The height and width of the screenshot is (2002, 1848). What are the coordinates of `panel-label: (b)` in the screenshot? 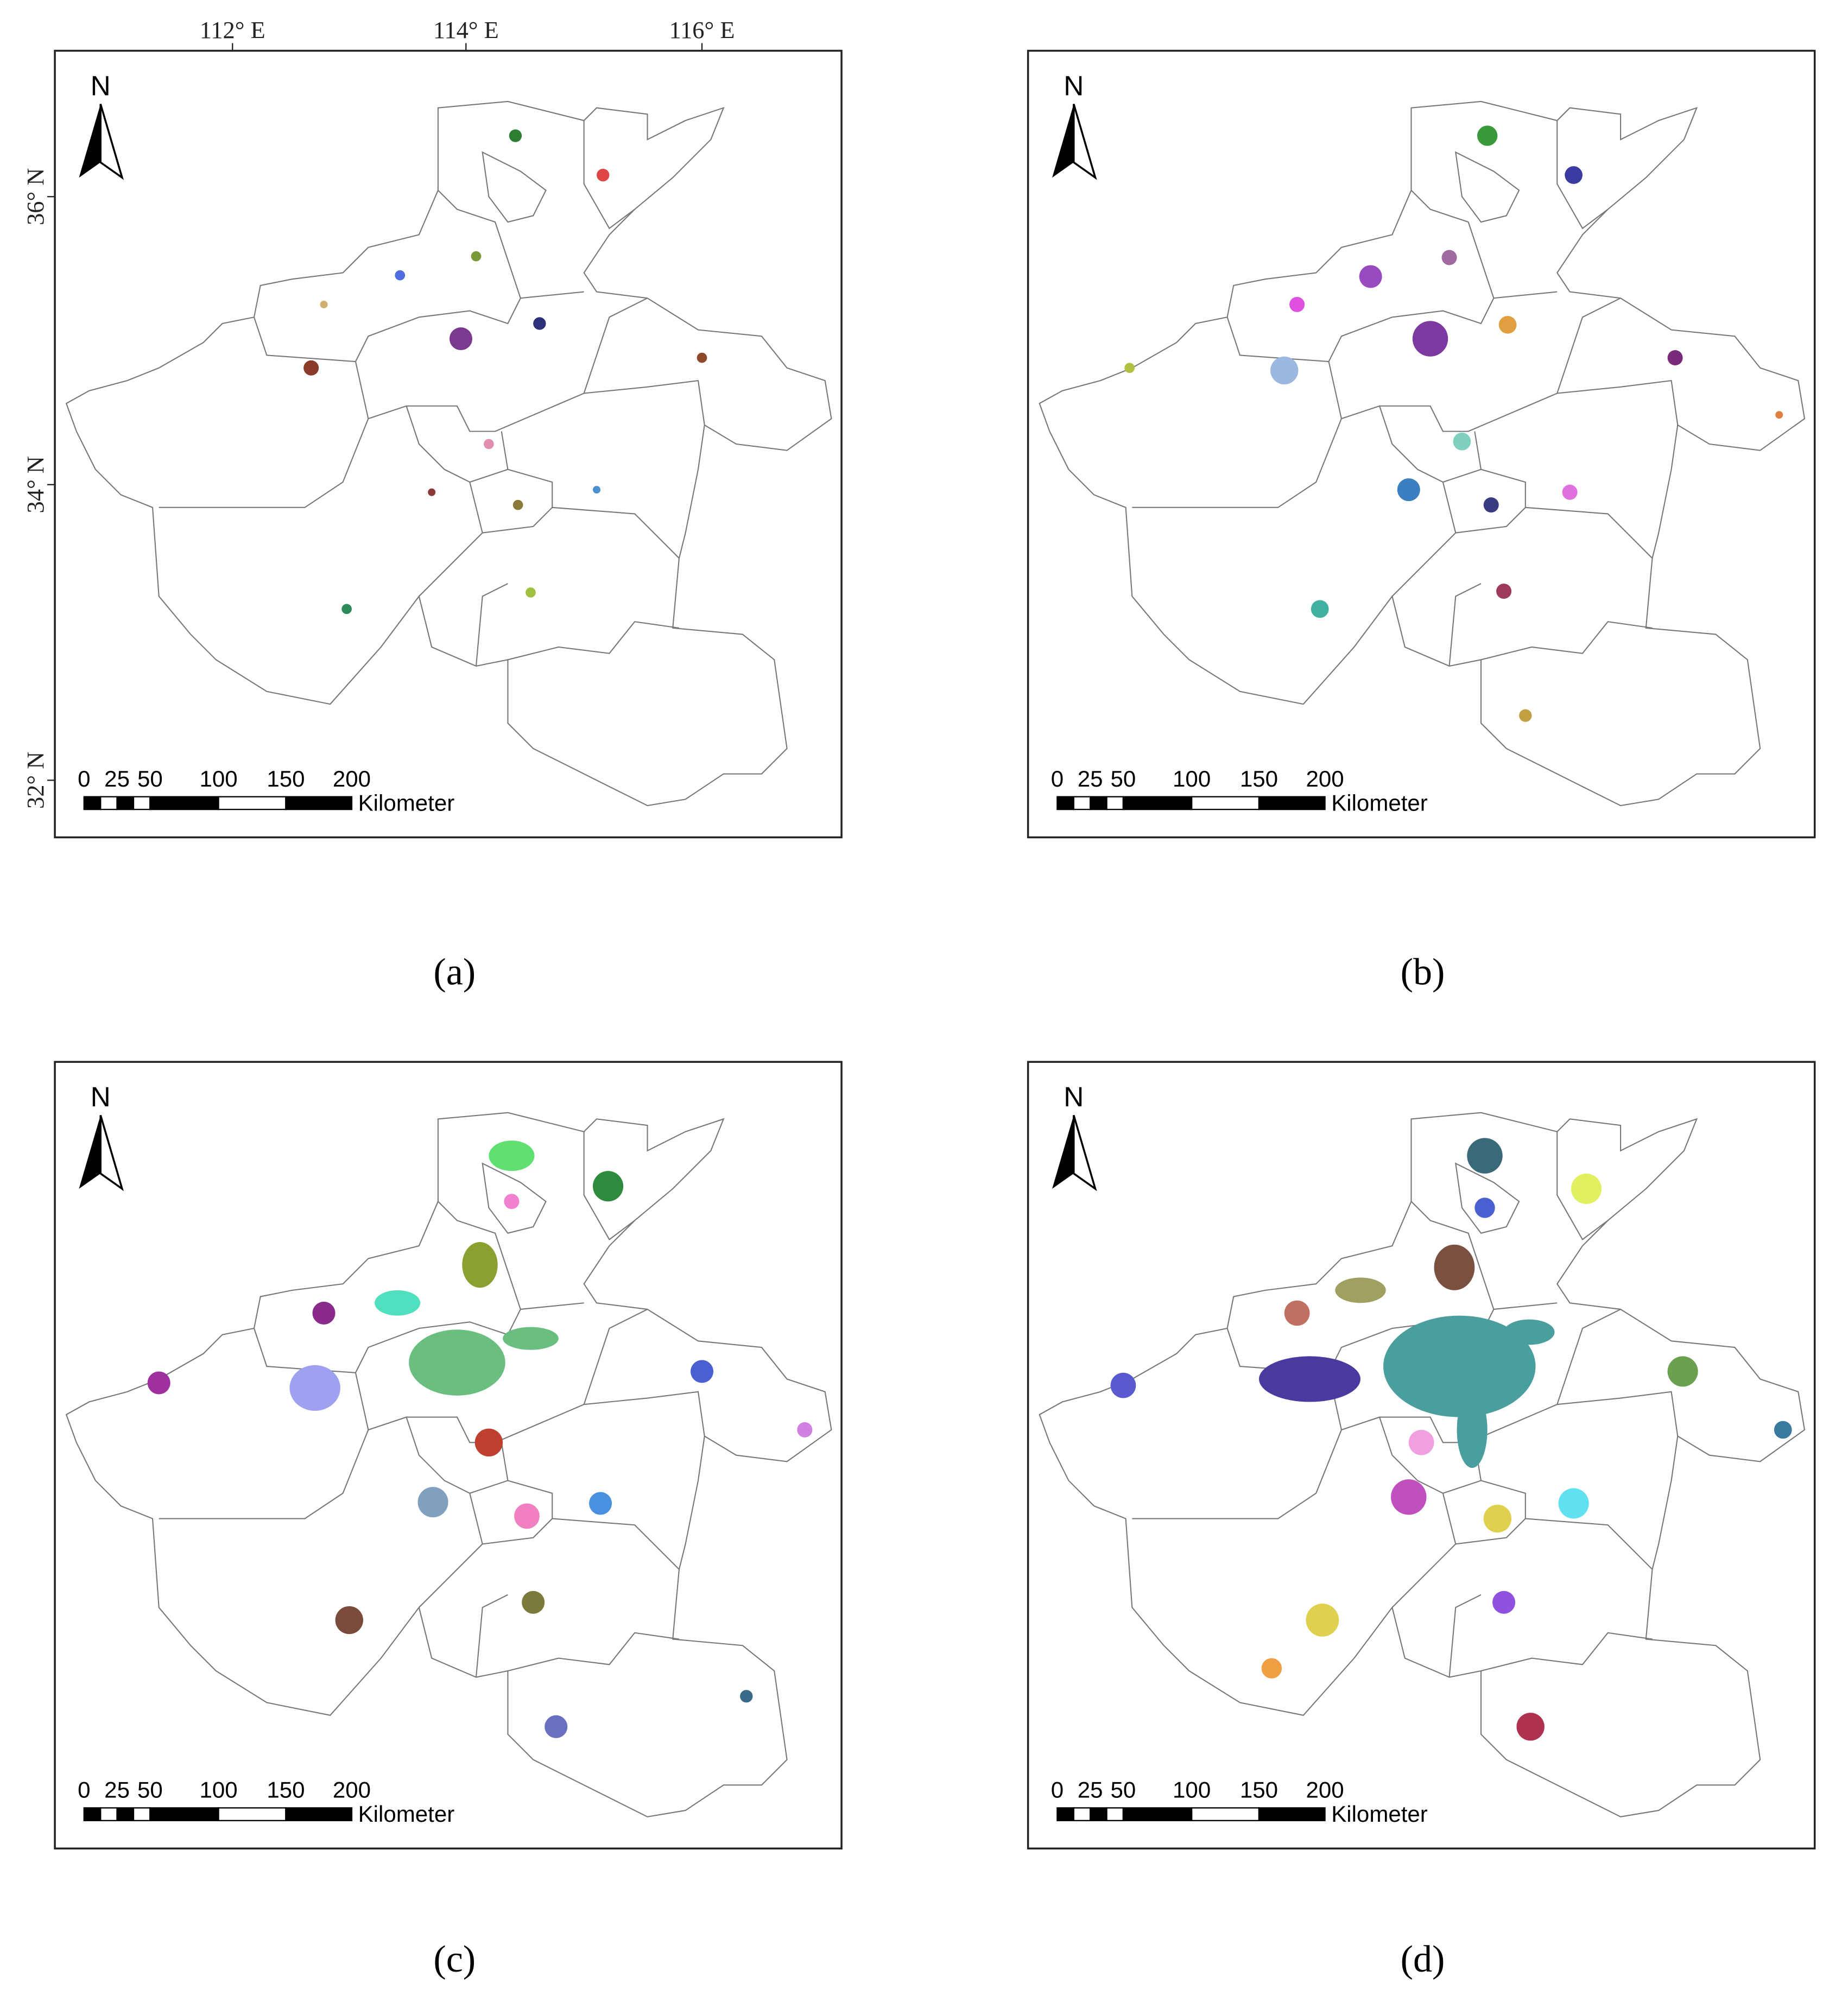 It's located at (1423, 973).